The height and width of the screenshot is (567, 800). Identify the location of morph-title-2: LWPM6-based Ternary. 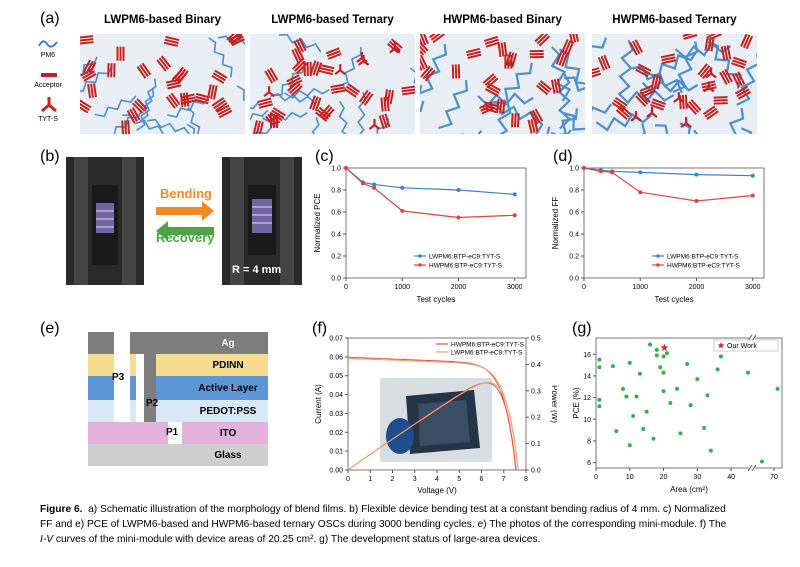
(332, 20).